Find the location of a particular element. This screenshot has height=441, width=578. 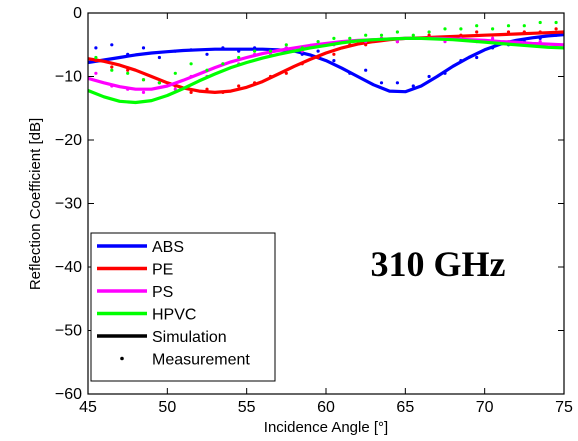

legend-item-simulation: Simulation is located at coordinates (162, 337).